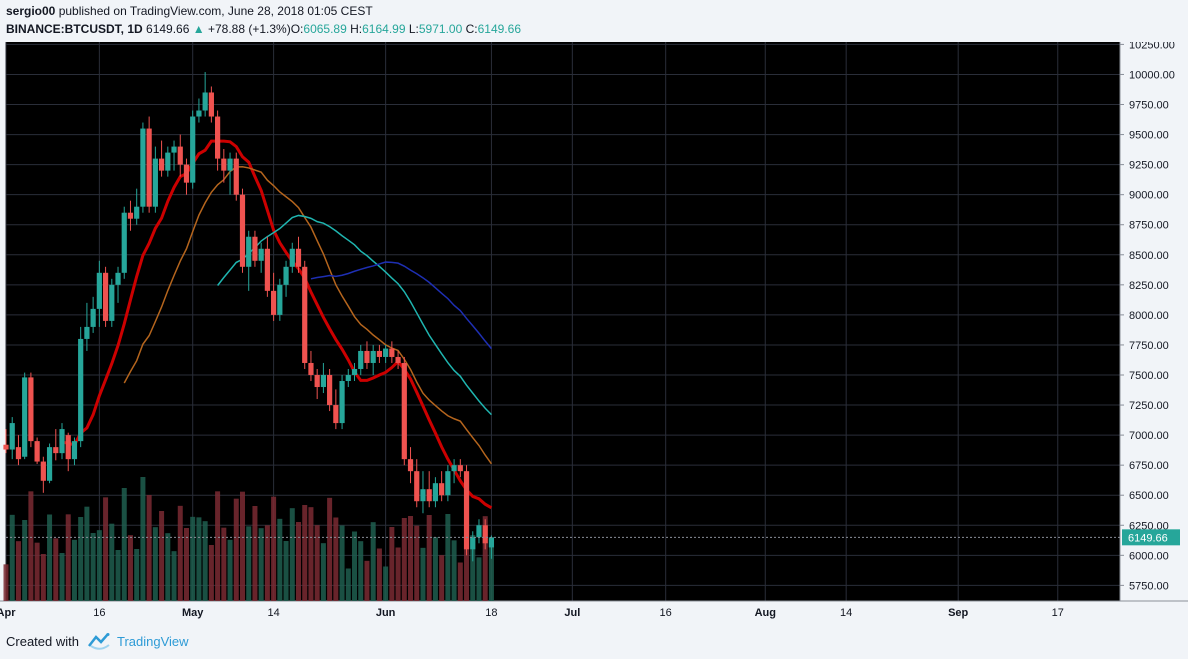  What do you see at coordinates (1149, 346) in the screenshot?
I see `y-tick-label: 7750.00` at bounding box center [1149, 346].